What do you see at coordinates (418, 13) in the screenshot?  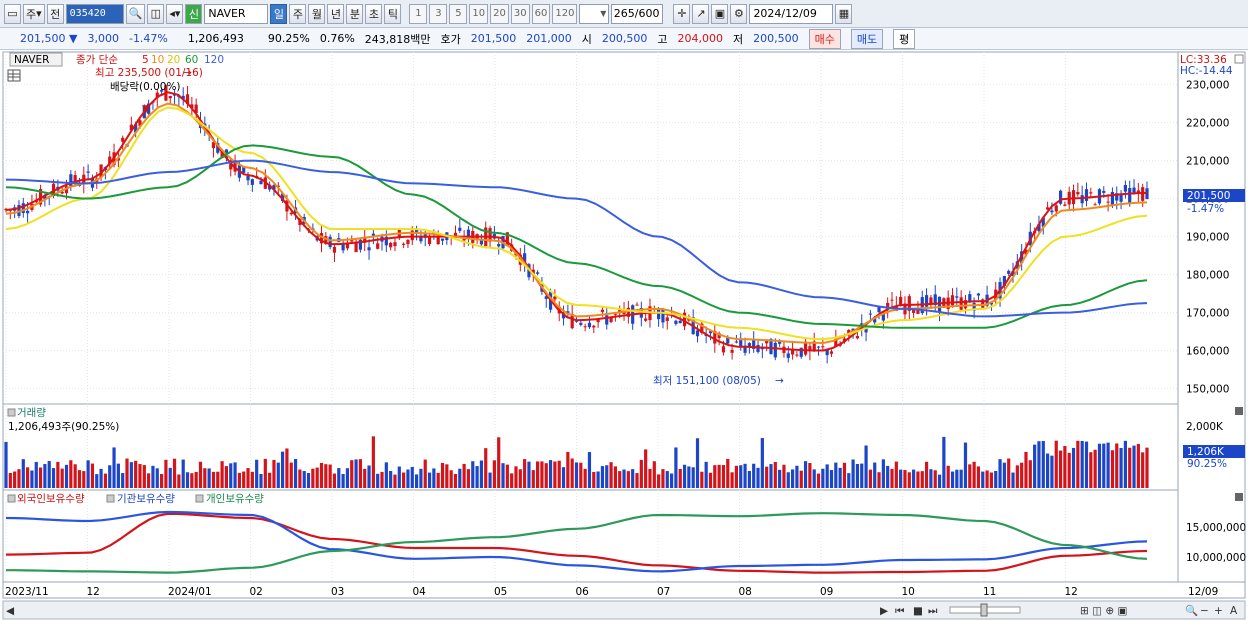 I see `interval-1-button: 1` at bounding box center [418, 13].